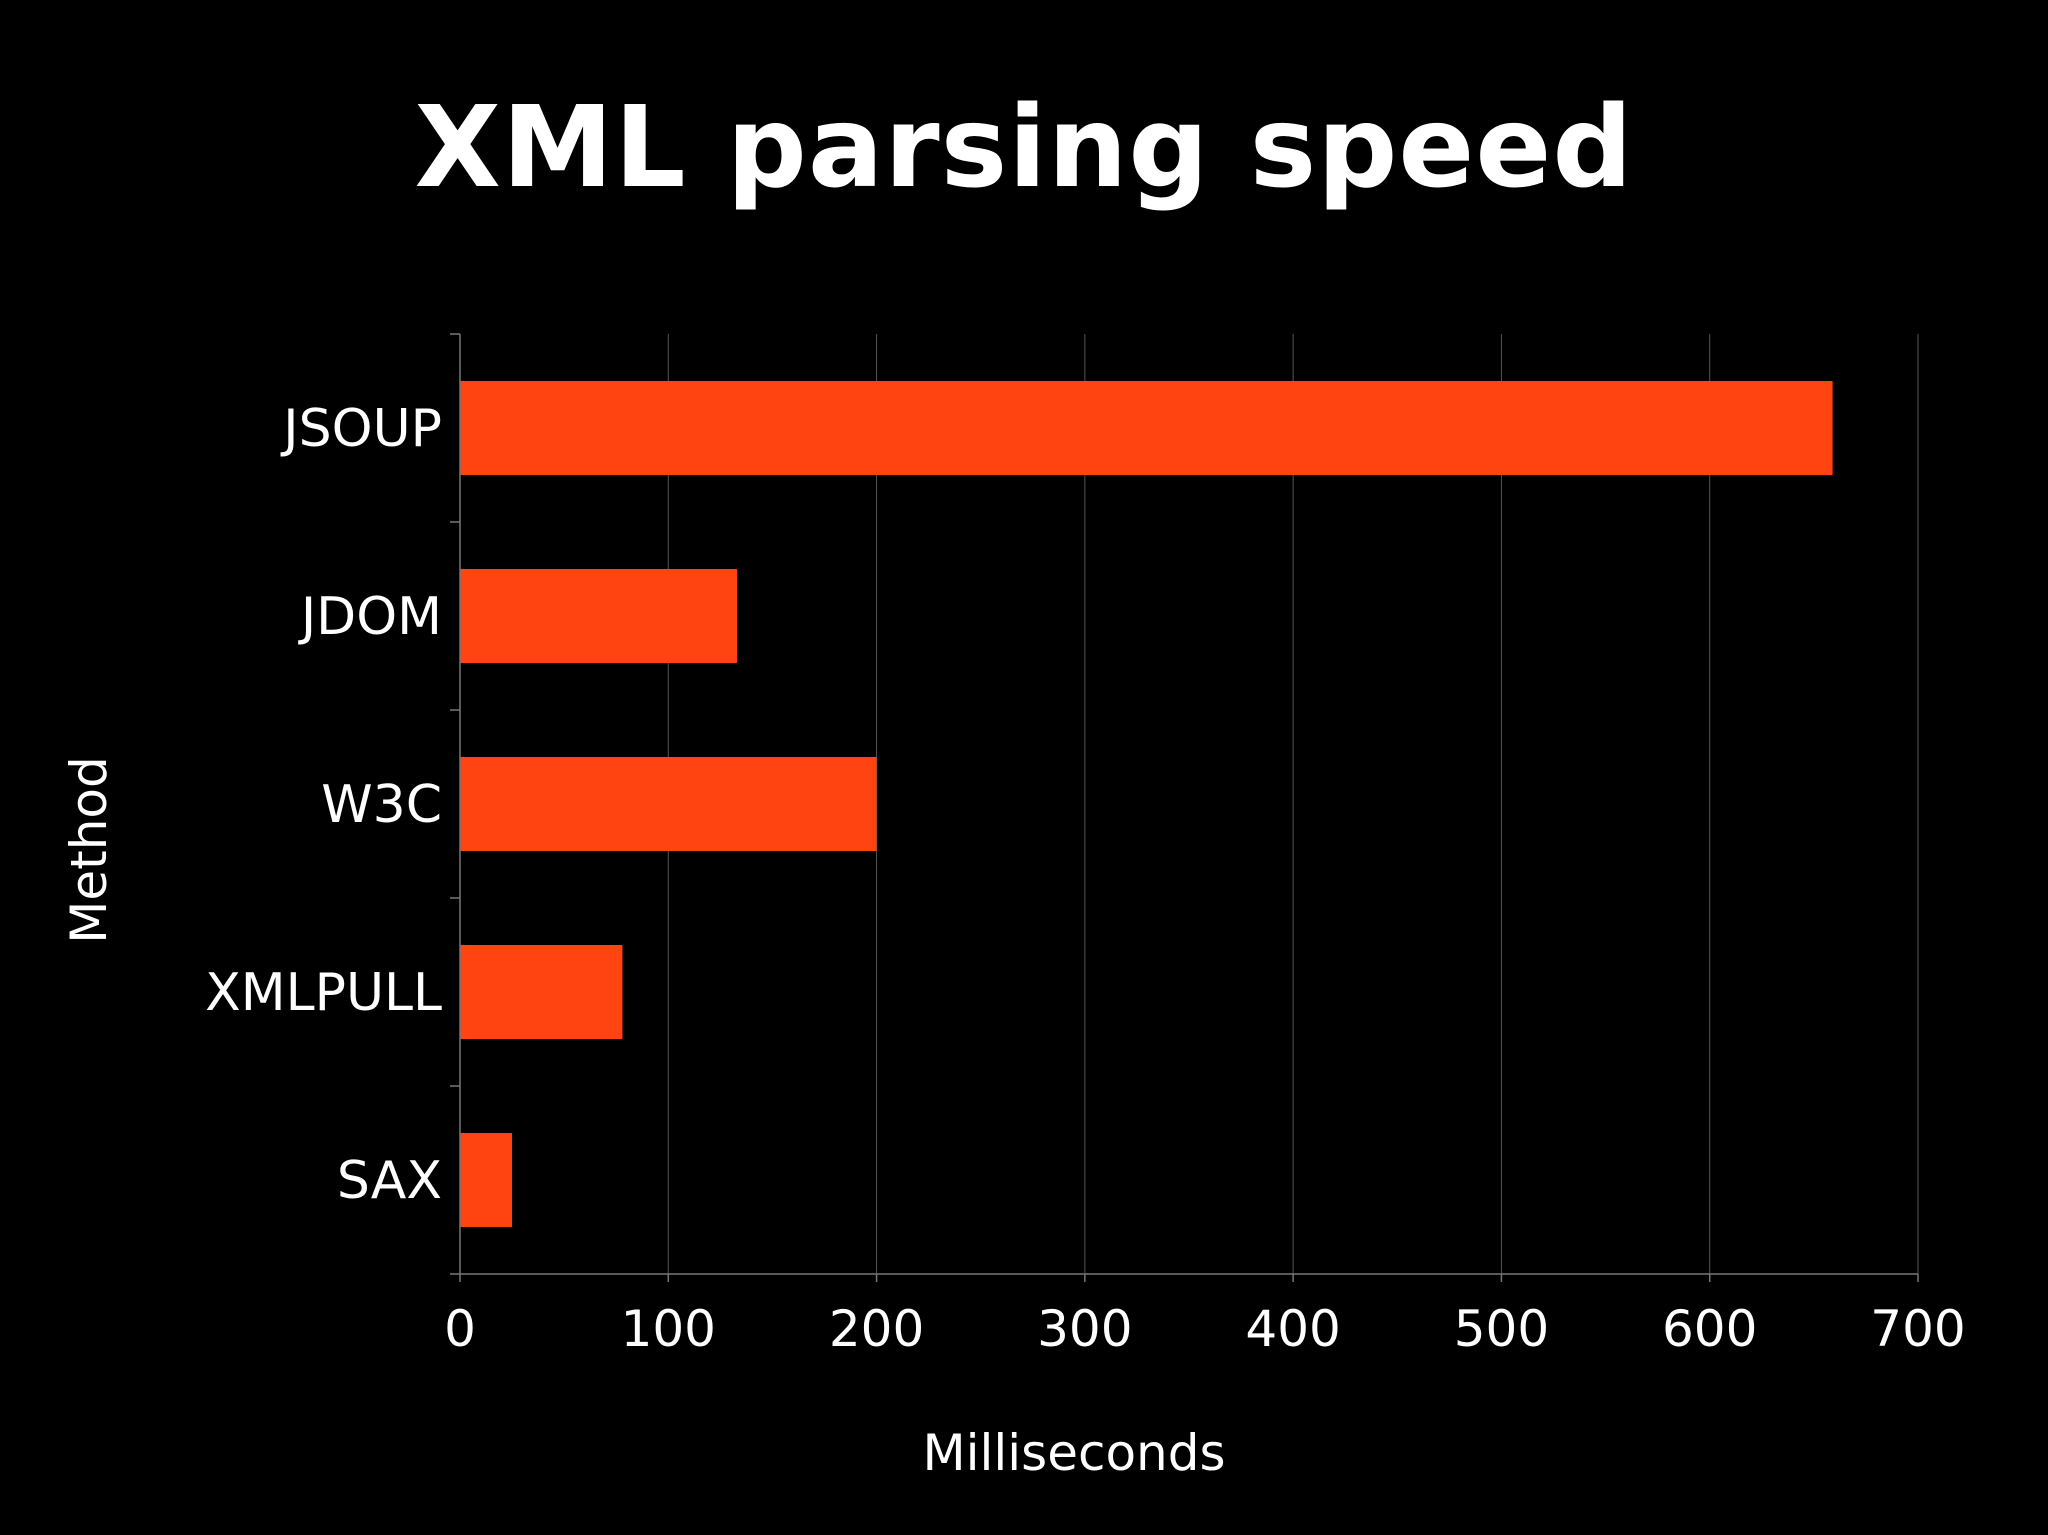  What do you see at coordinates (486, 1180) in the screenshot?
I see `bar-sax` at bounding box center [486, 1180].